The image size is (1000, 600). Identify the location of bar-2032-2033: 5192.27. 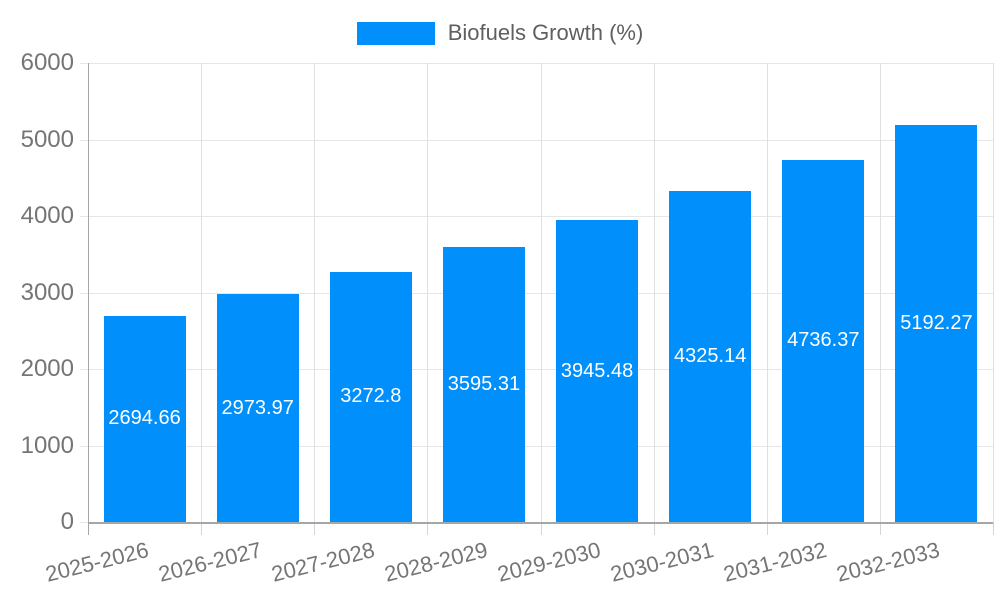
(936, 323).